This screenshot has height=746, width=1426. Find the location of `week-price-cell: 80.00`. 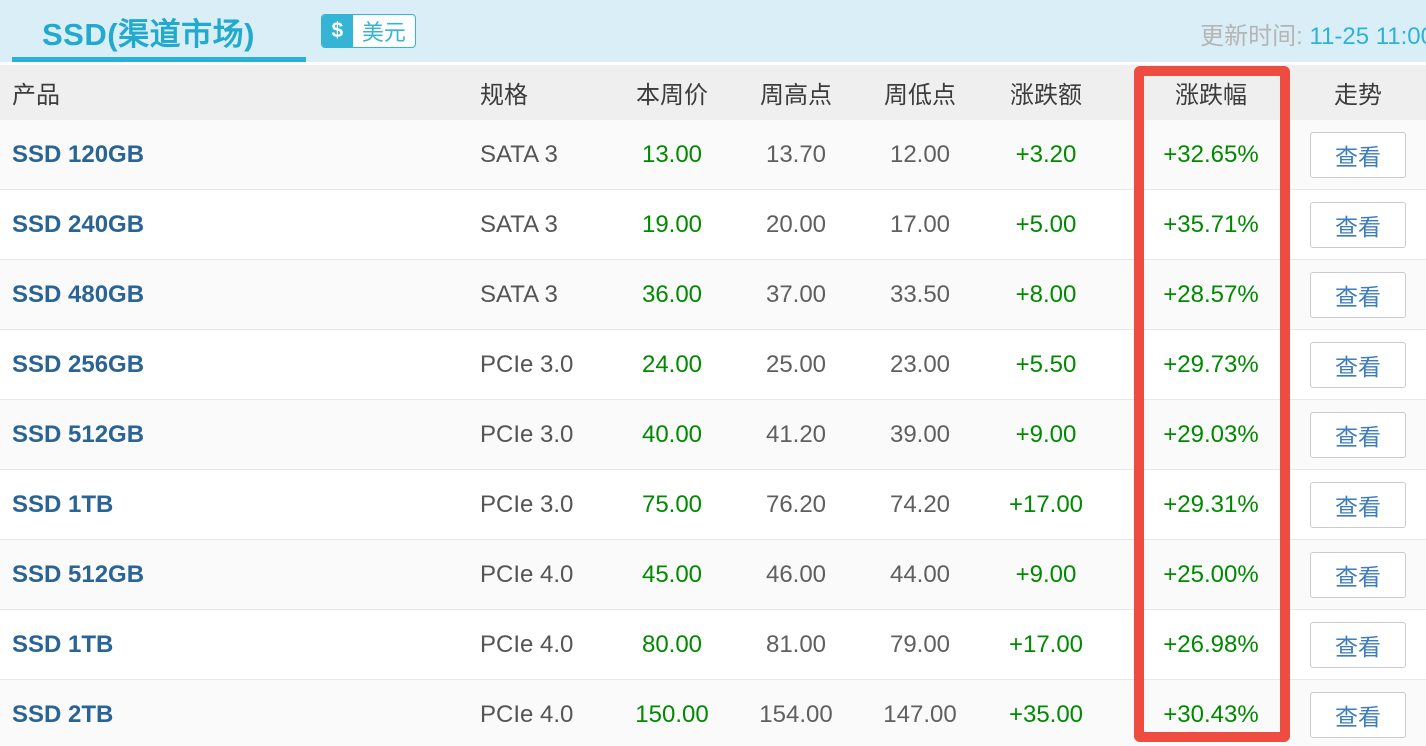

week-price-cell: 80.00 is located at coordinates (672, 644).